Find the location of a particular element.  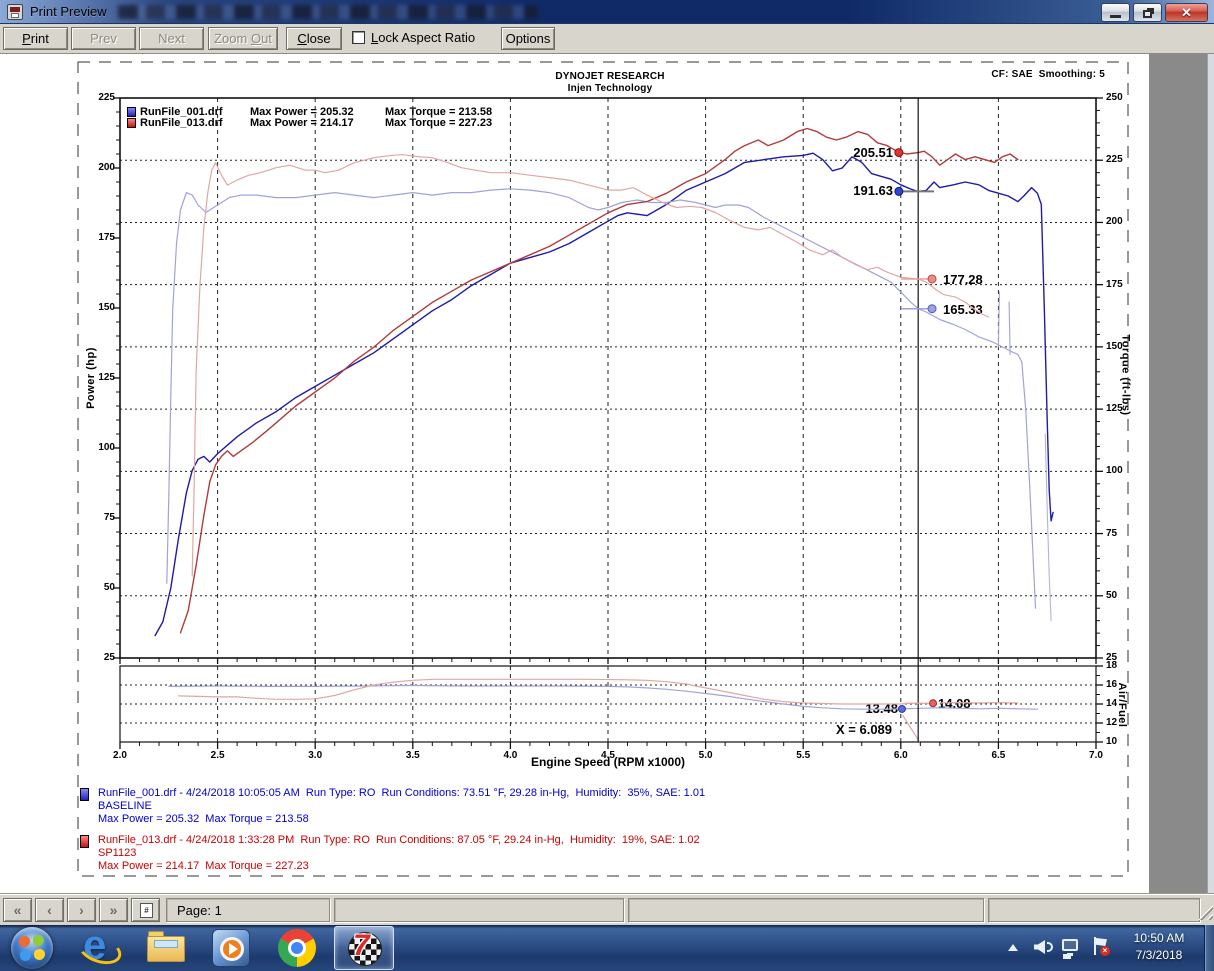

status-bar: « ‹ › » # Page: 1 is located at coordinates (607, 909).